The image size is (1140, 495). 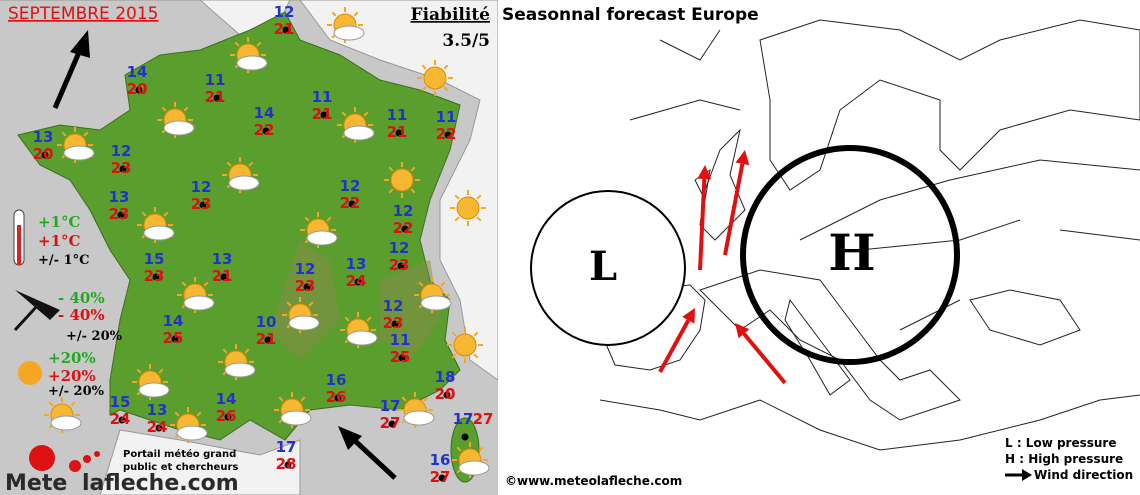 What do you see at coordinates (59, 222) in the screenshot?
I see `legend-text: +1°C` at bounding box center [59, 222].